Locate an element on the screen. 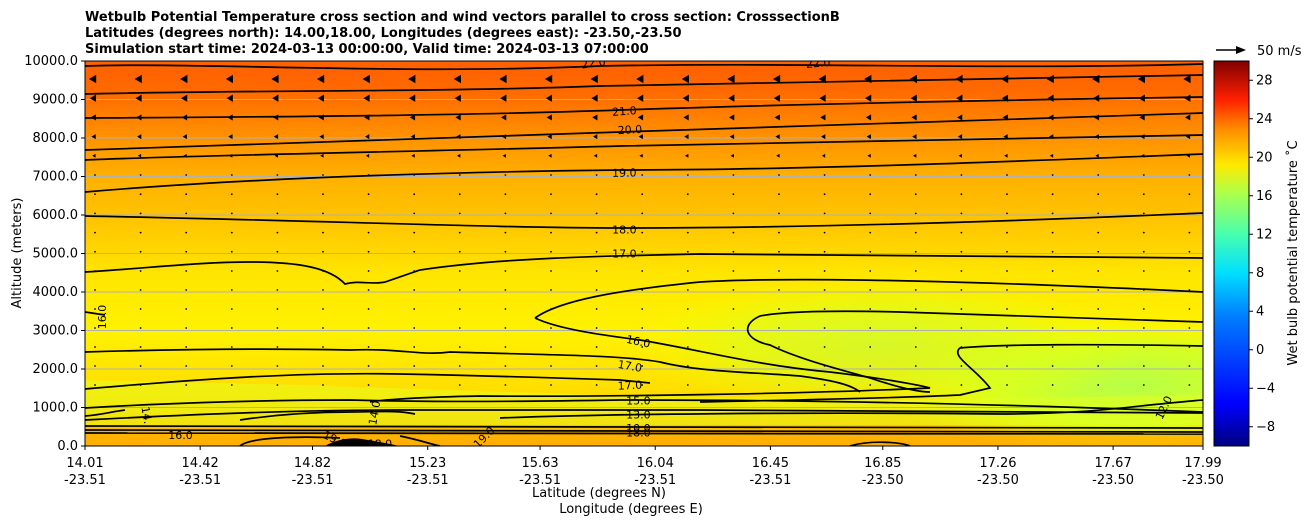 The height and width of the screenshot is (526, 1311). y-tick-label: 10000.0 is located at coordinates (51, 61).